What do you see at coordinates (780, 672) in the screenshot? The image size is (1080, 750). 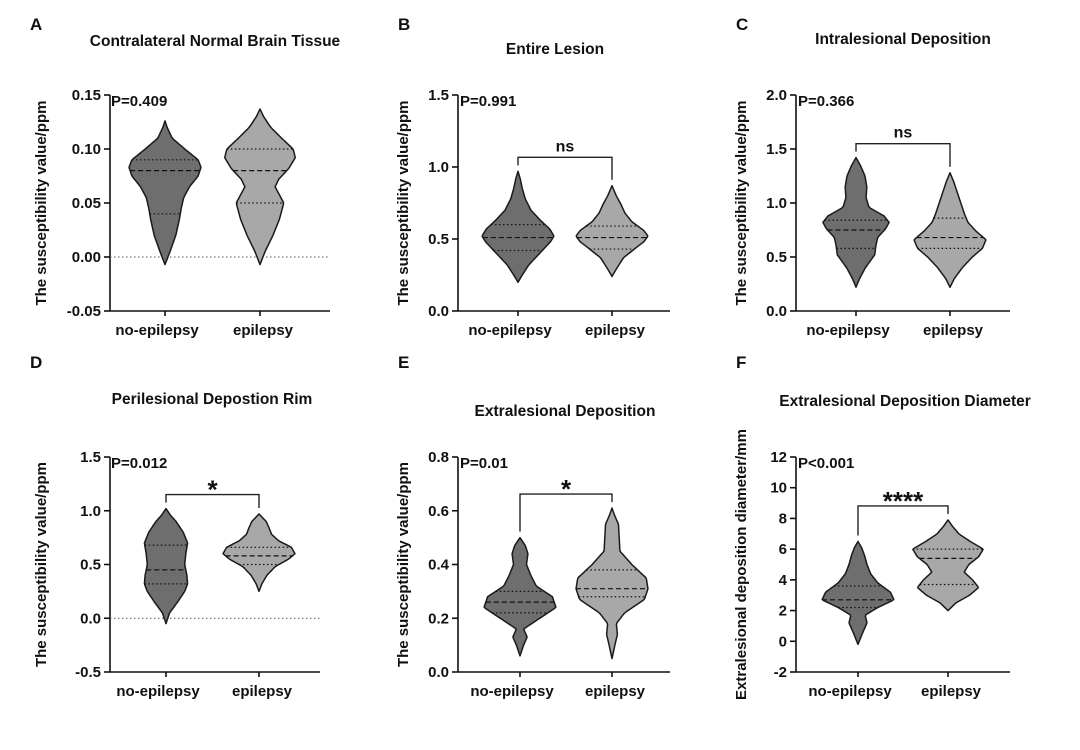 I see `y-tick-label: -2` at bounding box center [780, 672].